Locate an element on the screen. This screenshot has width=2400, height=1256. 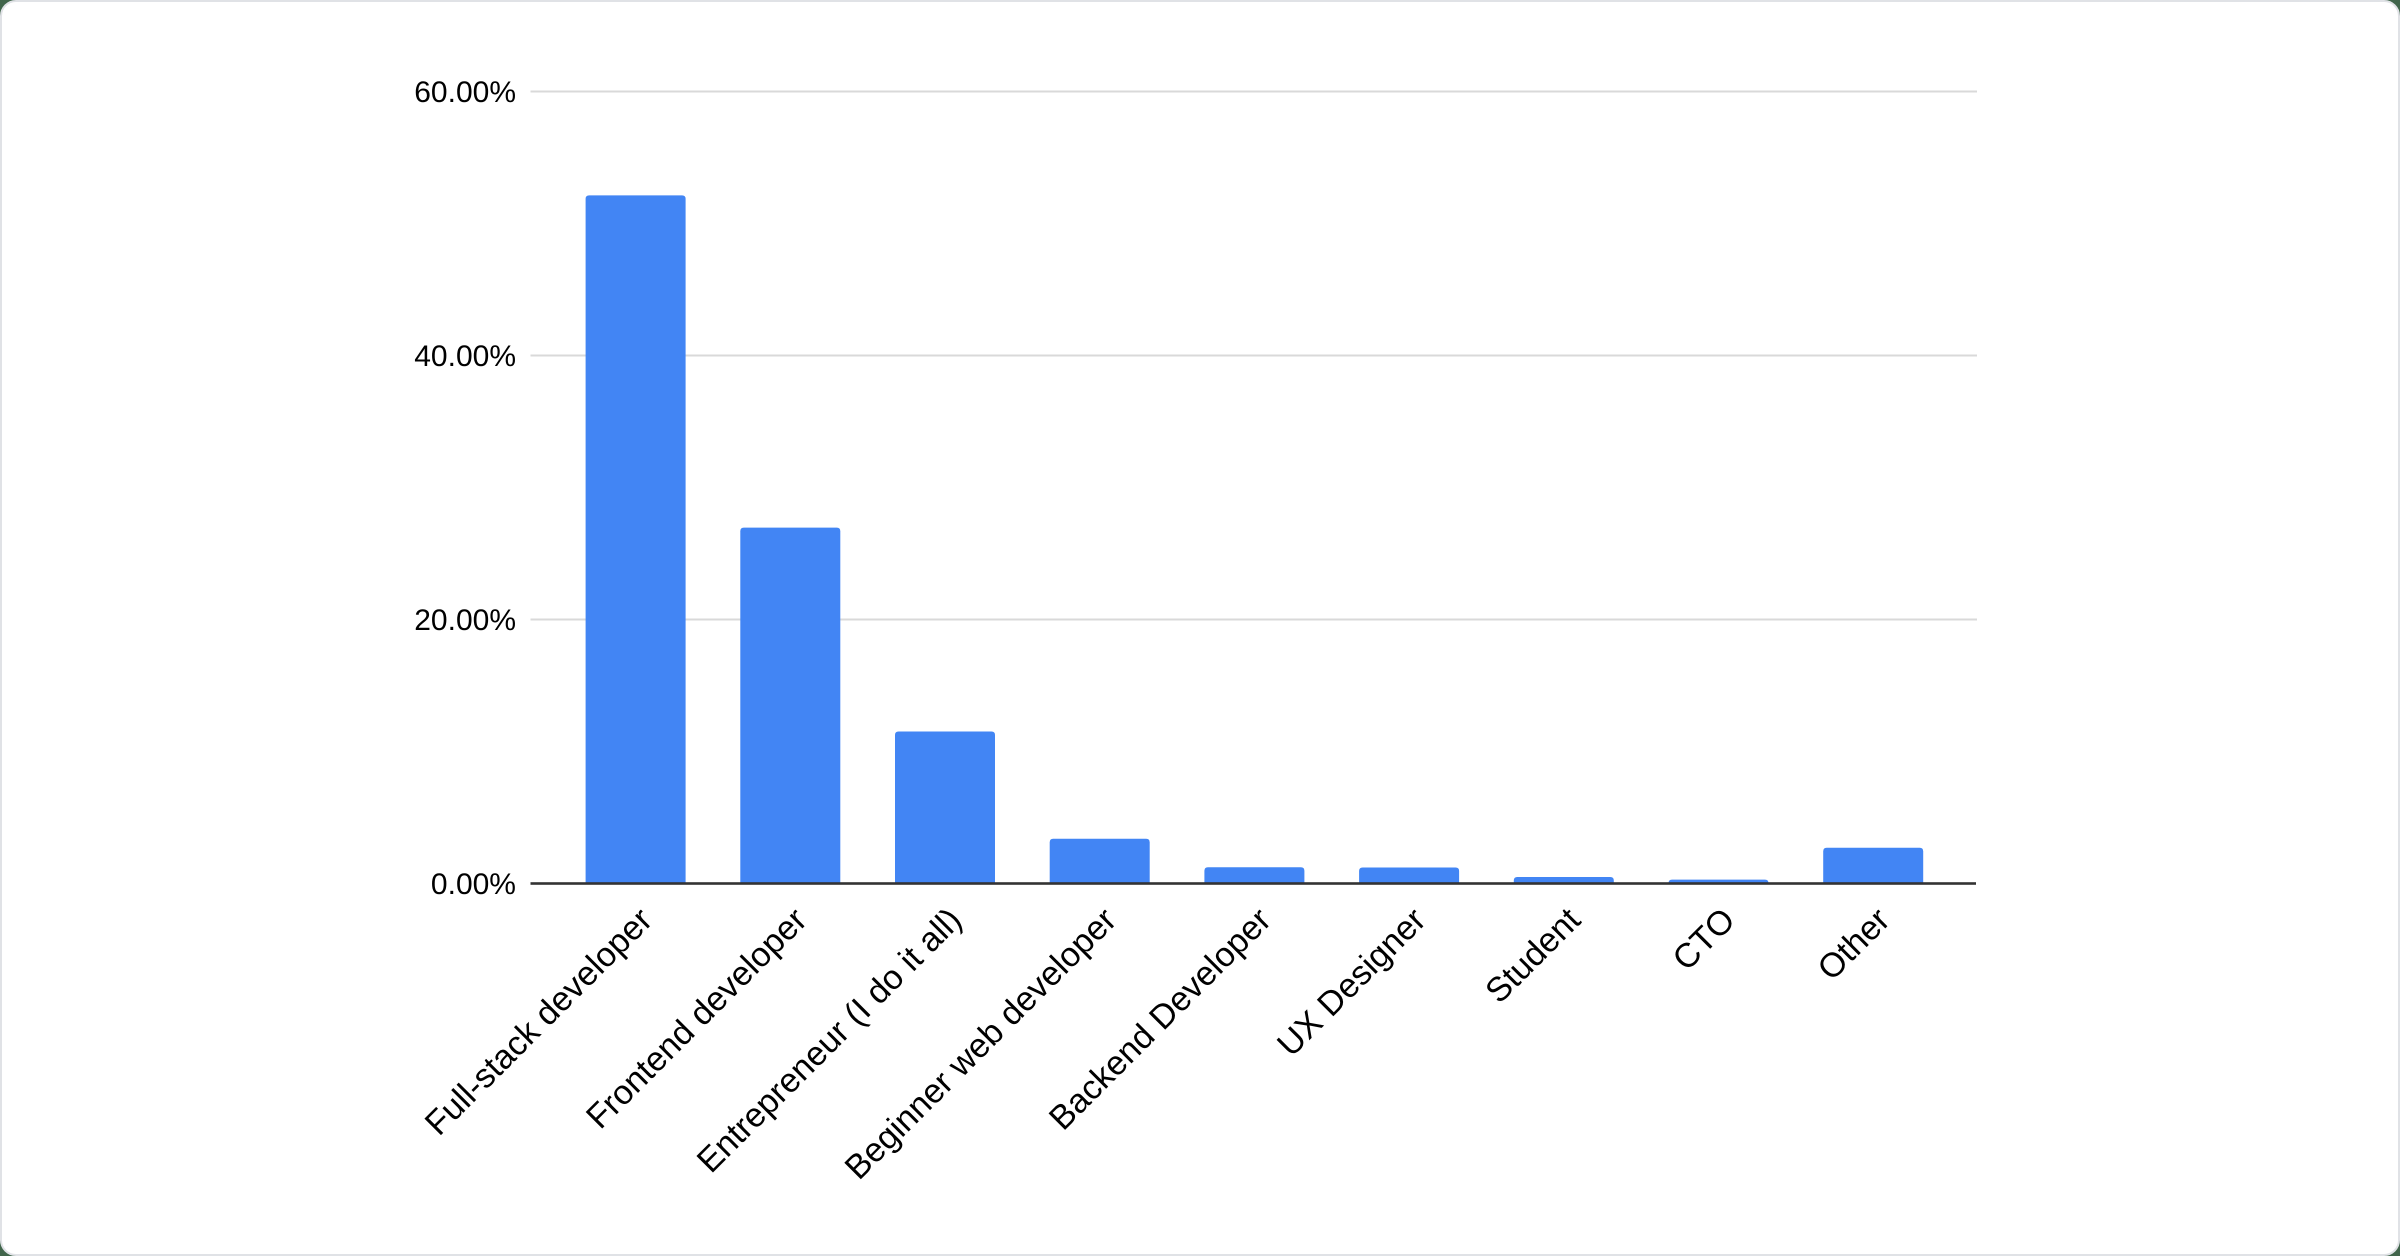
svg-text: 0.00% is located at coordinates (473, 884).